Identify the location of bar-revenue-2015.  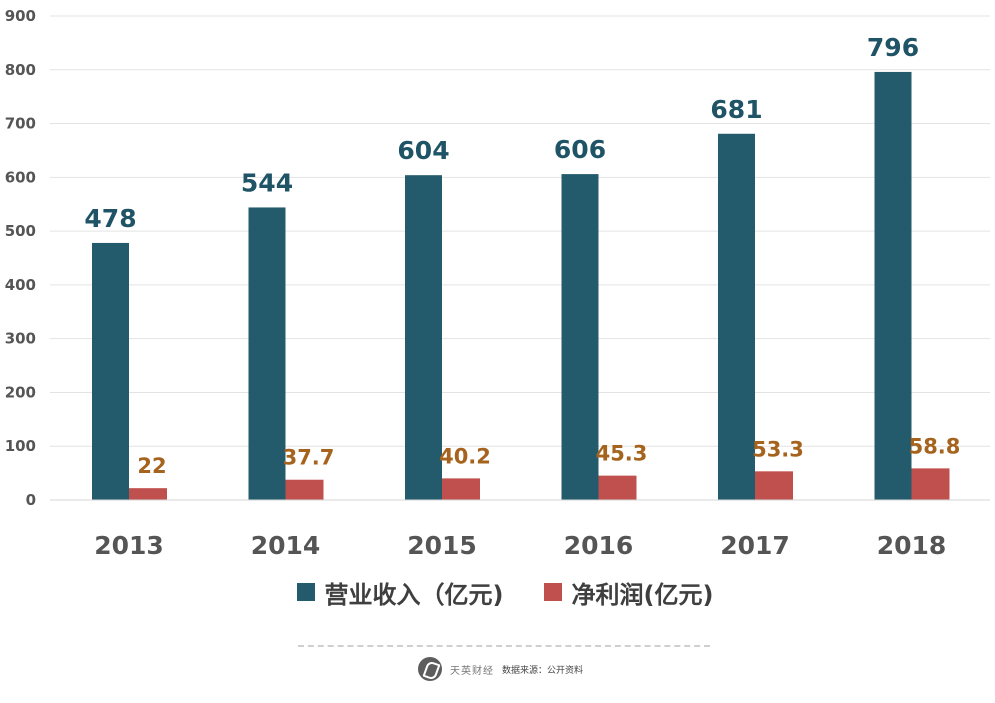
(423, 337).